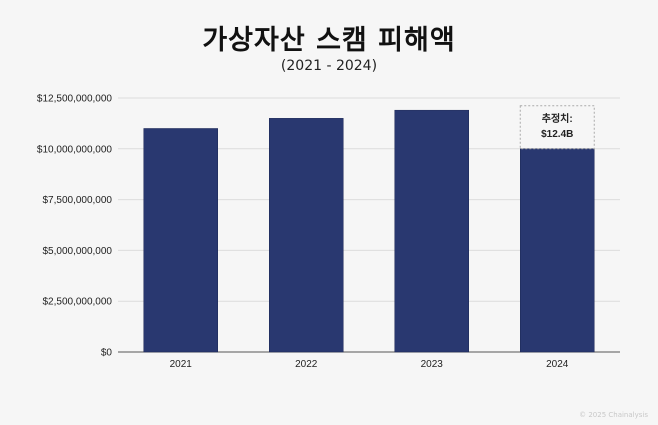 The width and height of the screenshot is (658, 425). I want to click on chart-title: 가상자산 스캠 피해액, so click(329, 40).